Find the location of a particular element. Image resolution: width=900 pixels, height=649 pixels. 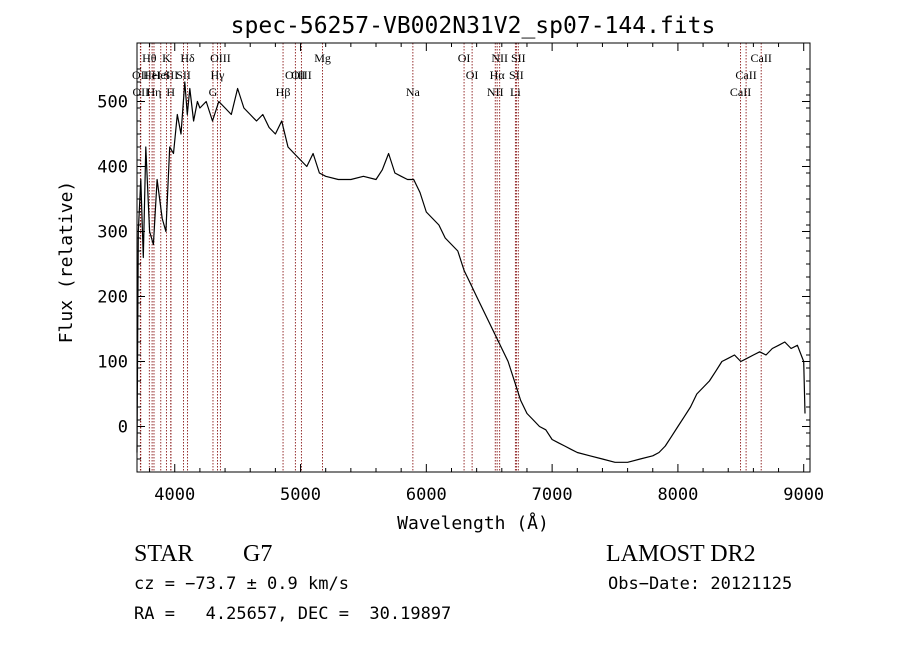

y-tick-label: 500 is located at coordinates (112, 103).